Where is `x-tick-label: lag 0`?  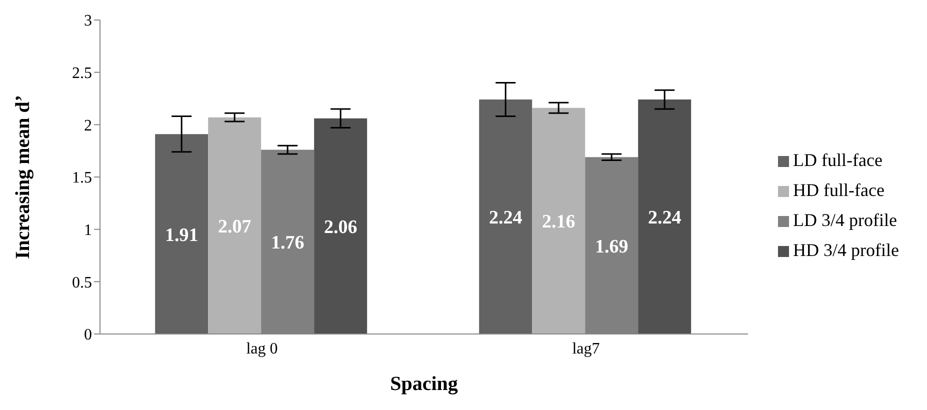
x-tick-label: lag 0 is located at coordinates (262, 349).